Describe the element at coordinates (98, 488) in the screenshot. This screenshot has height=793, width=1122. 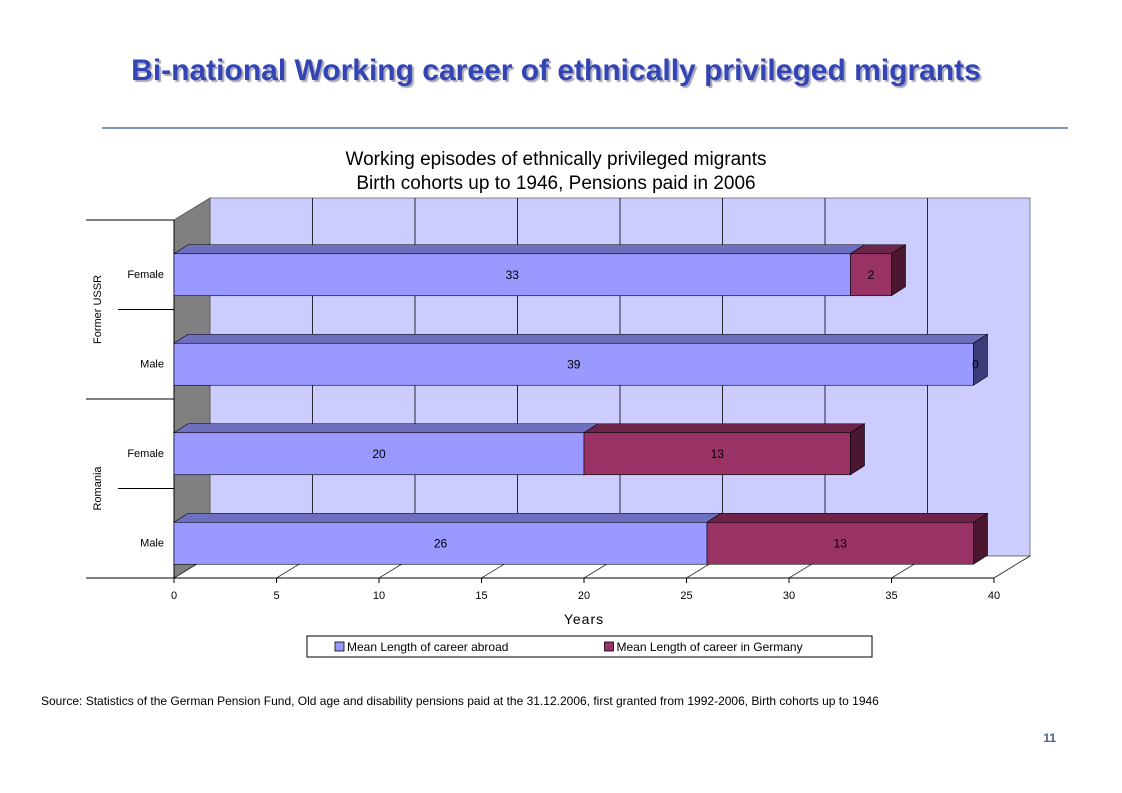
I see `group-label: Romania` at that location.